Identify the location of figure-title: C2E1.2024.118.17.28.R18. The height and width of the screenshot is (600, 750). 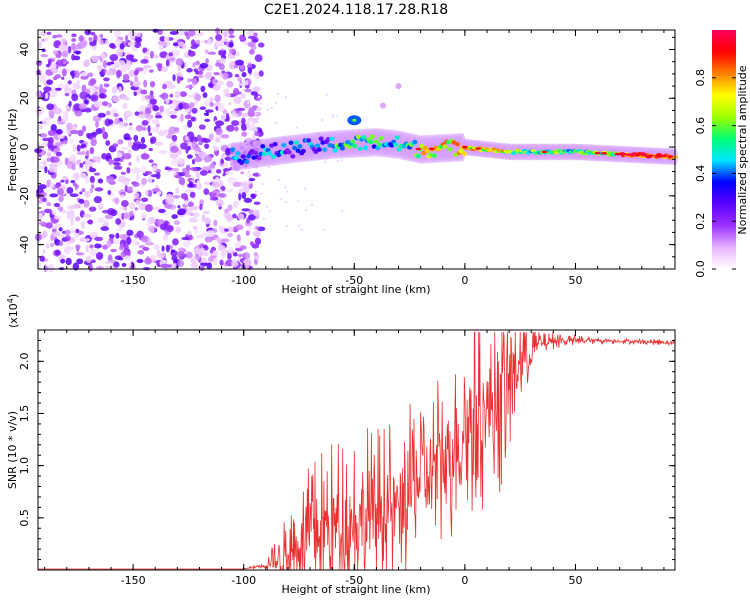
(356, 10).